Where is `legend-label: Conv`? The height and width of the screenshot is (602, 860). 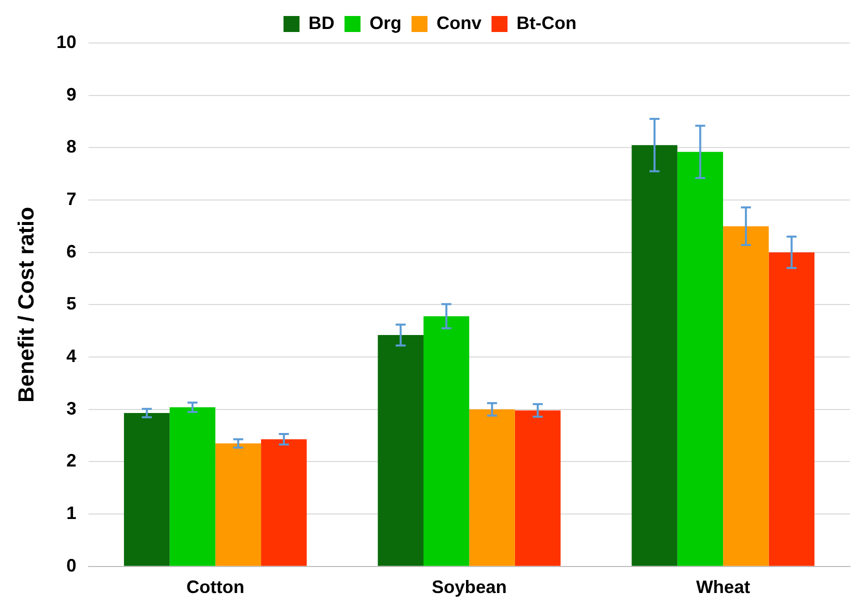 legend-label: Conv is located at coordinates (459, 22).